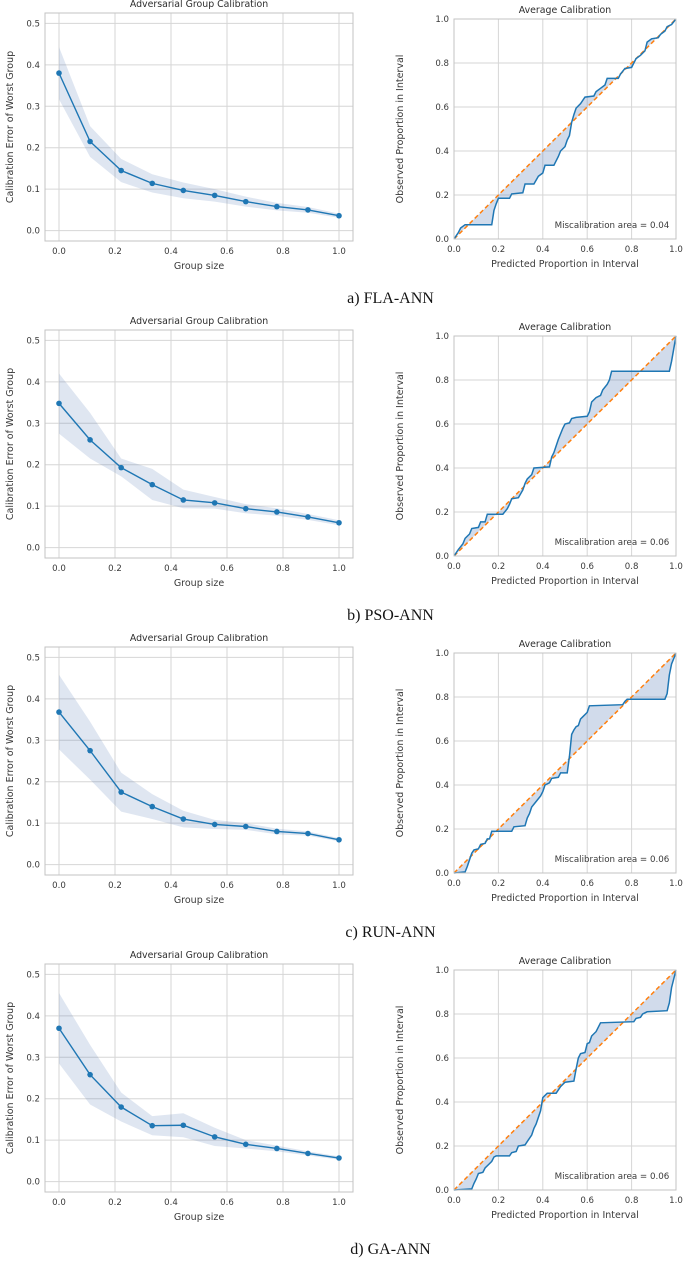 The width and height of the screenshot is (685, 1269). What do you see at coordinates (400, 1080) in the screenshot?
I see `y-axis-label: Observed Proportion in Interval` at bounding box center [400, 1080].